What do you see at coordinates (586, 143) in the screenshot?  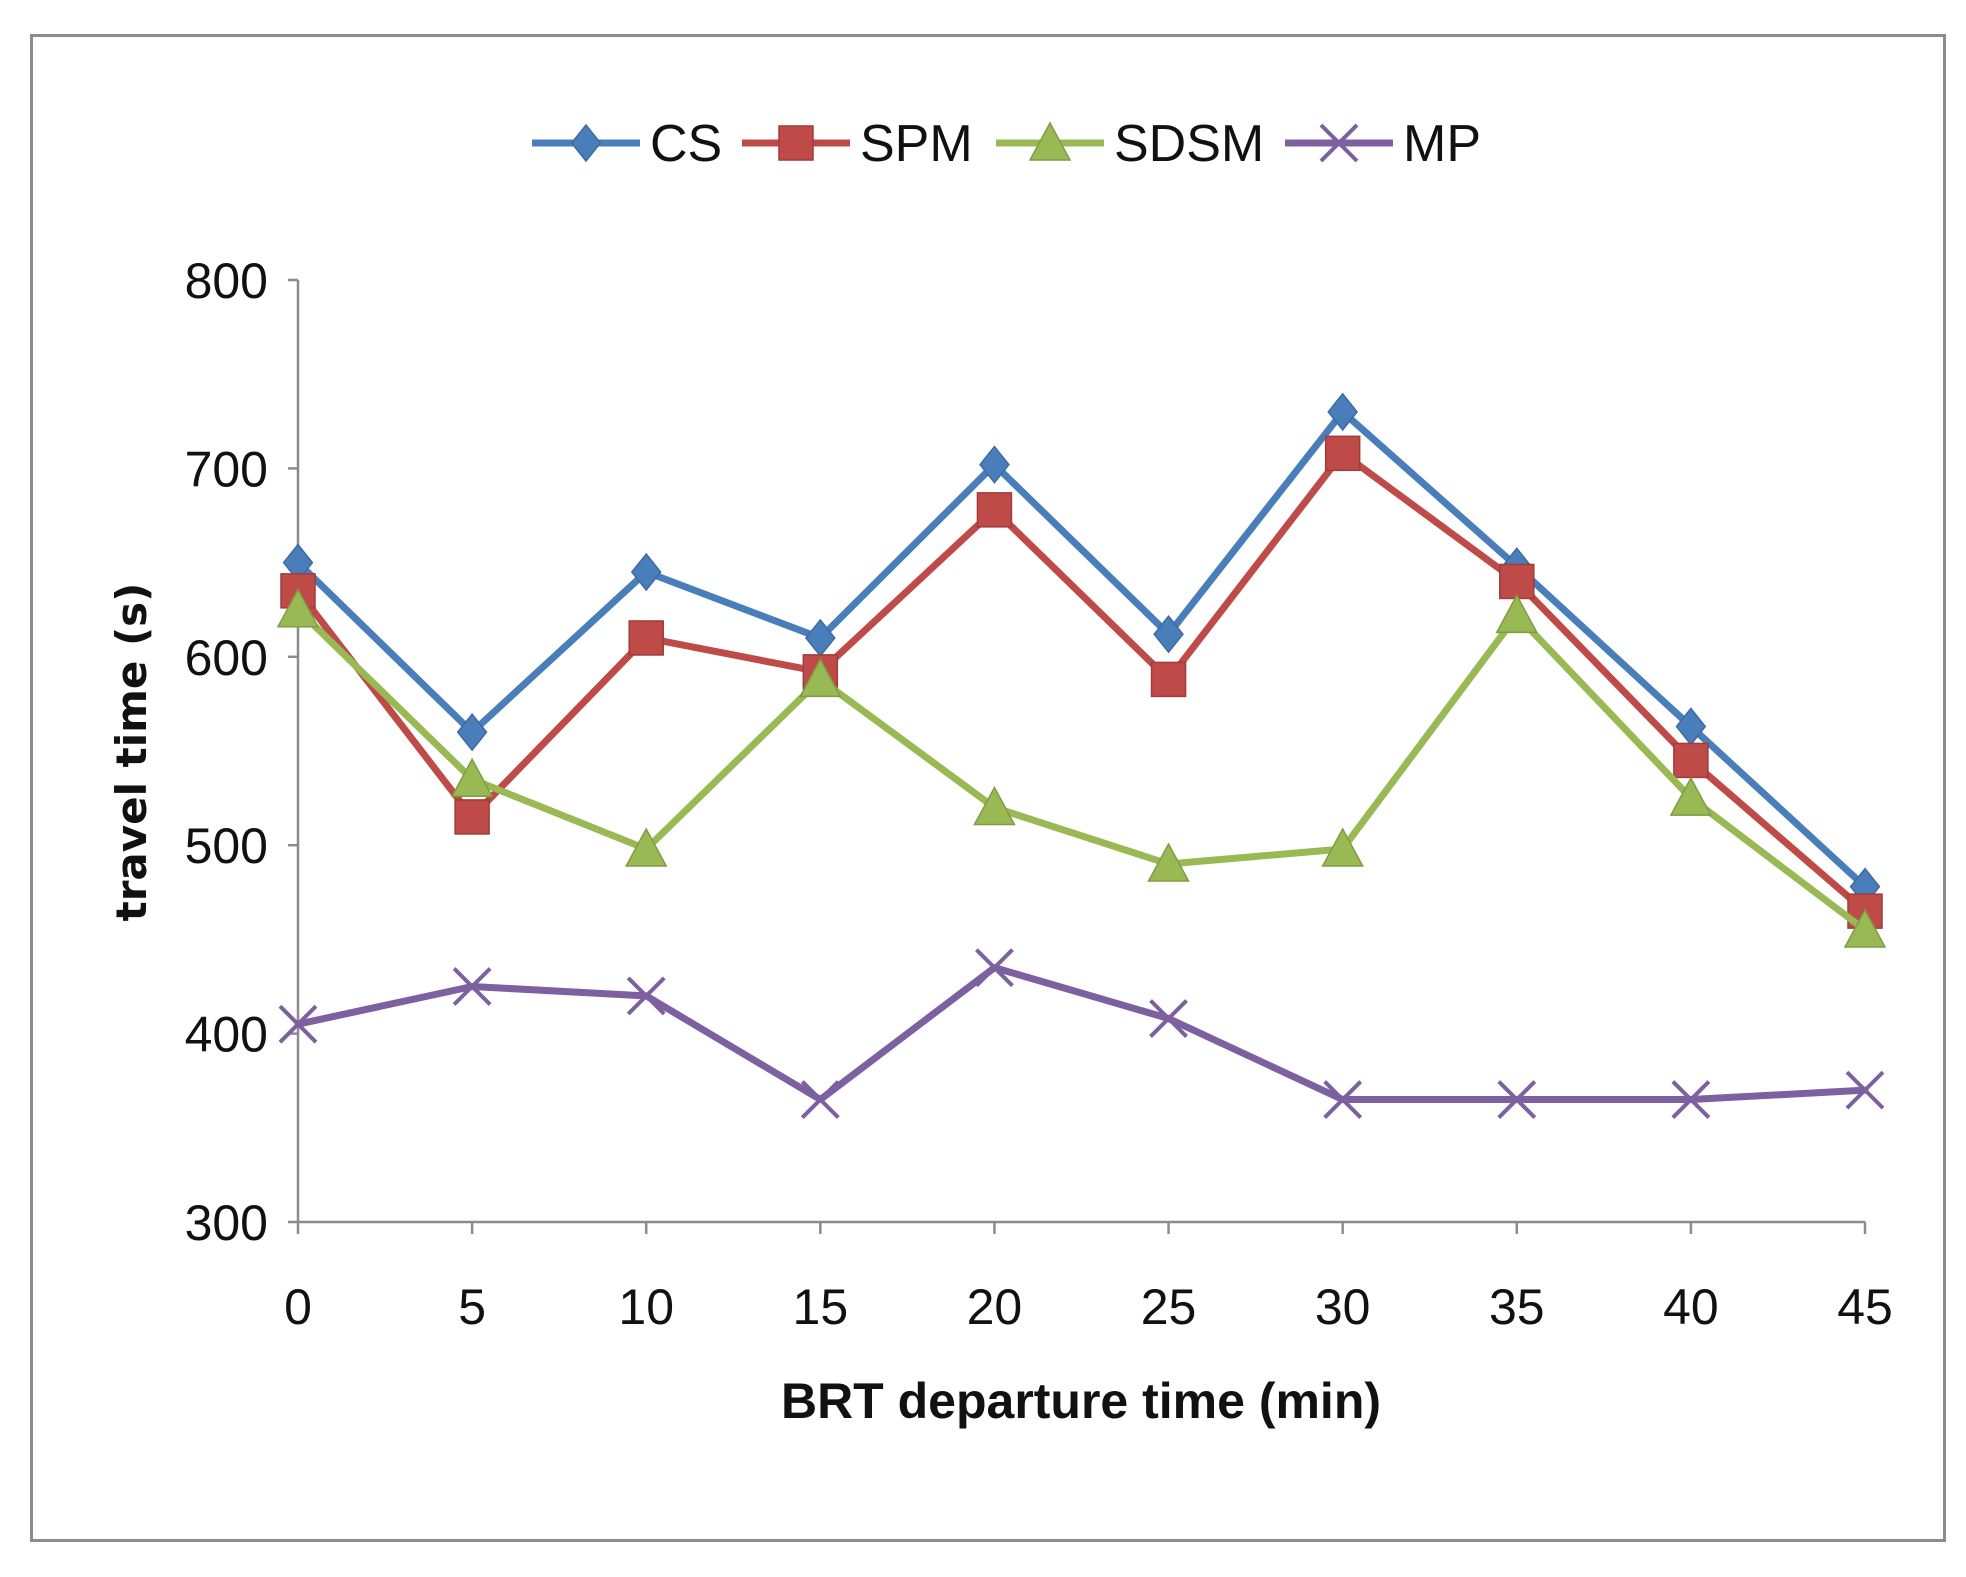 I see `legend-marker-cs` at bounding box center [586, 143].